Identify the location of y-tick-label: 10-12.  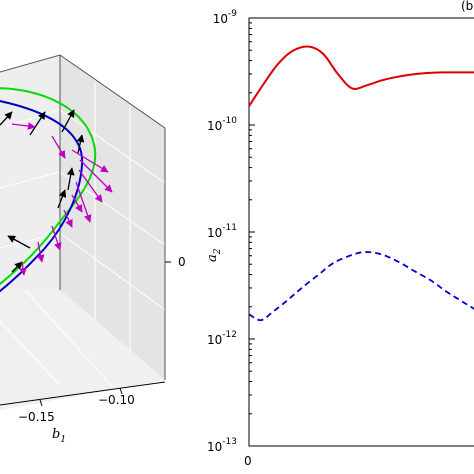
(222, 338).